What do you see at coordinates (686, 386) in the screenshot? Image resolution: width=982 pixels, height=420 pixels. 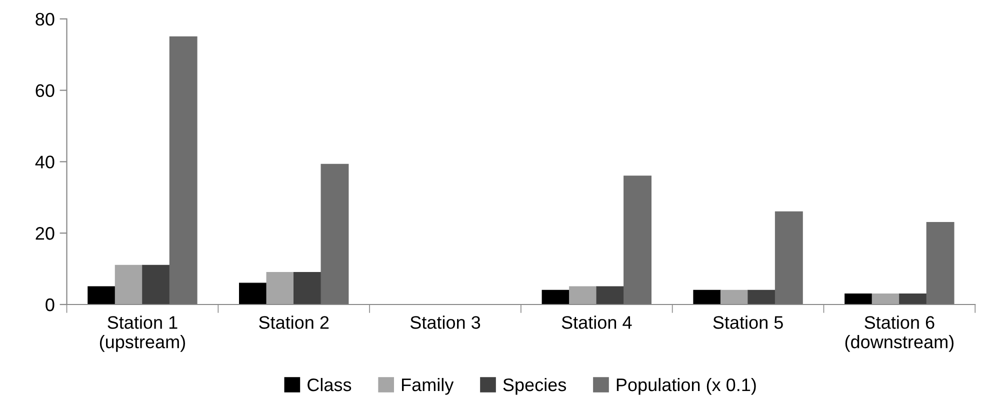 I see `legend-label: Population (x 0.1)` at bounding box center [686, 386].